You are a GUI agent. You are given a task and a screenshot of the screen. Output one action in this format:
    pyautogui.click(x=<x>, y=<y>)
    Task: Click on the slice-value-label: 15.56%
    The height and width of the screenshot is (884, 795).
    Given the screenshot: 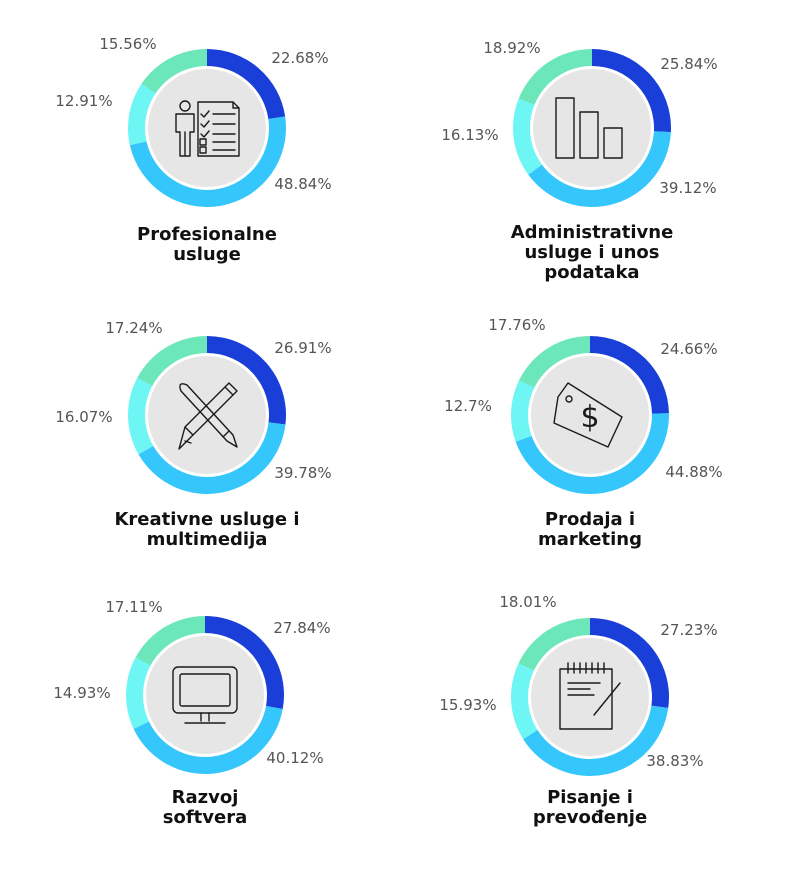 What is the action you would take?
    pyautogui.click(x=127, y=44)
    